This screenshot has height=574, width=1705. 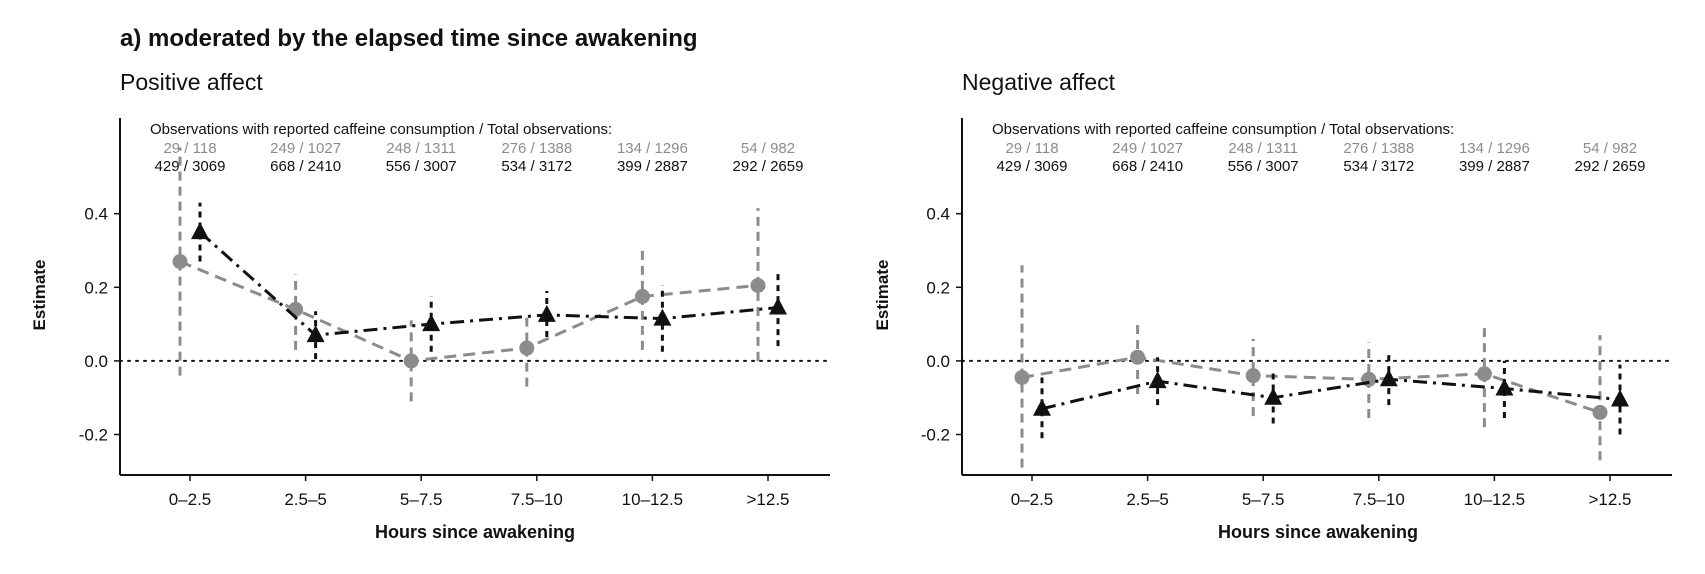 I want to click on panel-title: Negative affect, so click(x=1039, y=82).